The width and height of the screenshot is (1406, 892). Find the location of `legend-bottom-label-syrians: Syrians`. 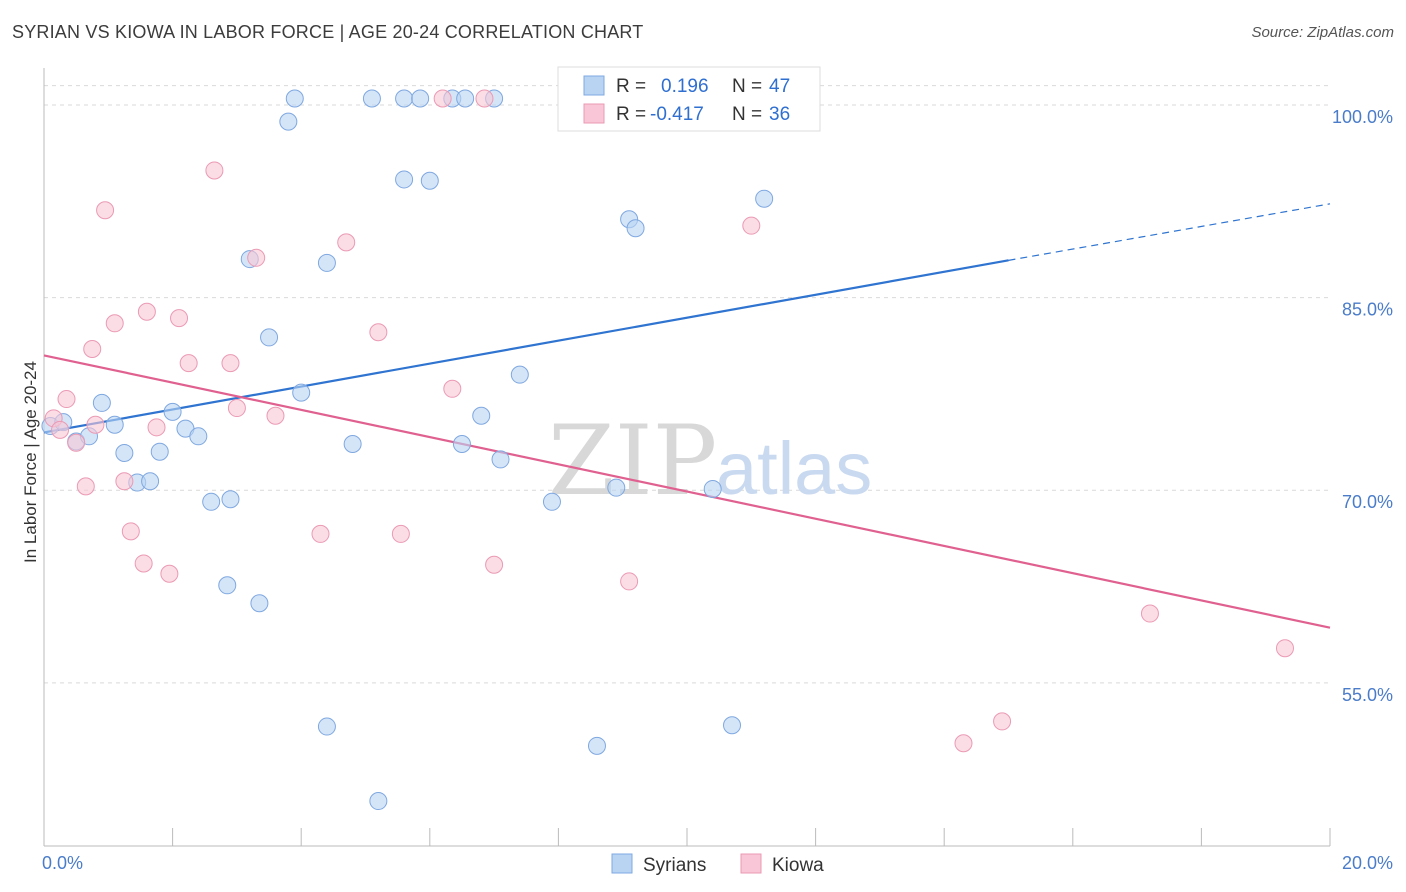

legend-bottom-label-syrians: Syrians is located at coordinates (674, 865).